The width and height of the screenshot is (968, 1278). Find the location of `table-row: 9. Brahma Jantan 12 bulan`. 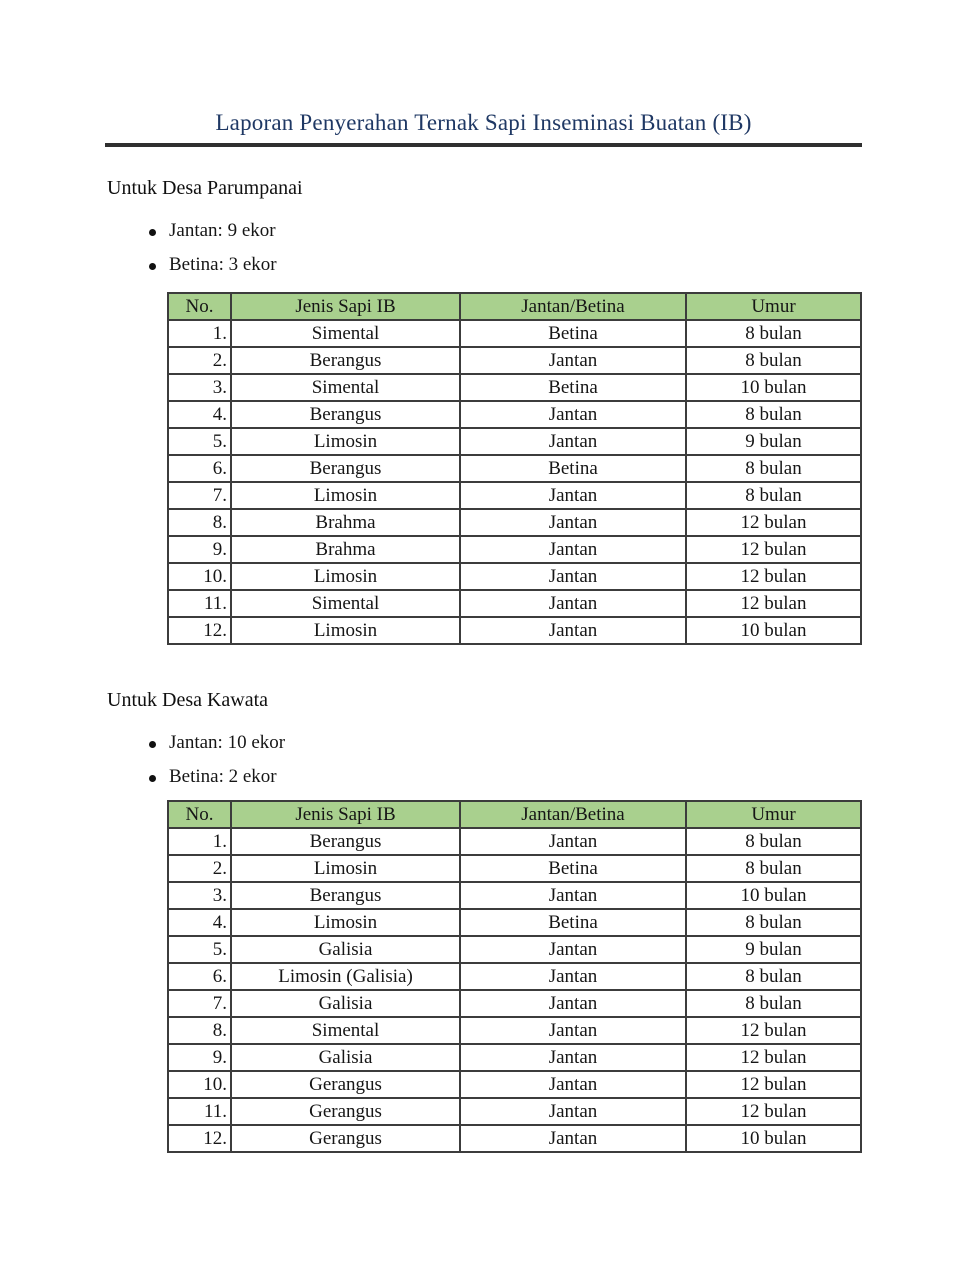

table-row: 9. Brahma Jantan 12 bulan is located at coordinates (514, 549).